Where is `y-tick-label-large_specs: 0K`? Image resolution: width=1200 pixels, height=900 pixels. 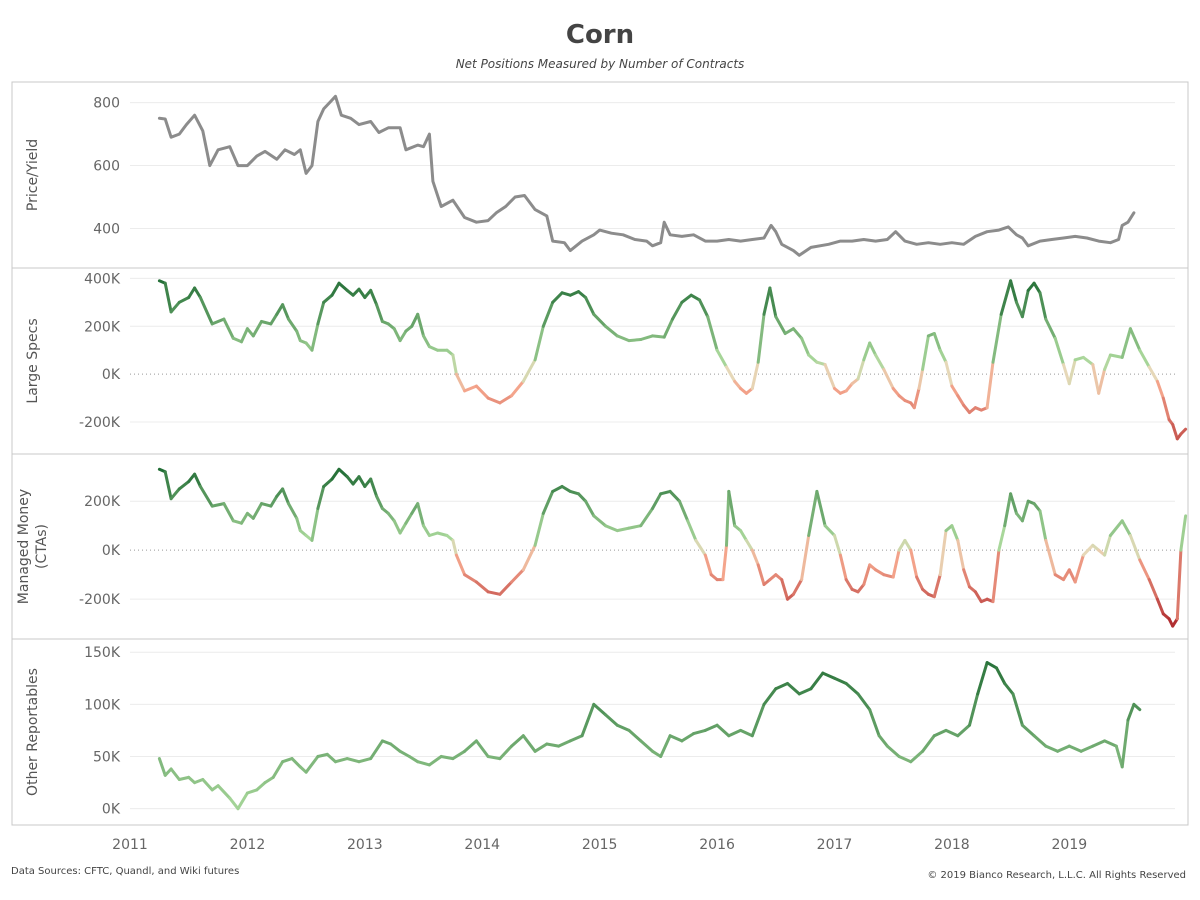 y-tick-label-large_specs: 0K is located at coordinates (111, 375).